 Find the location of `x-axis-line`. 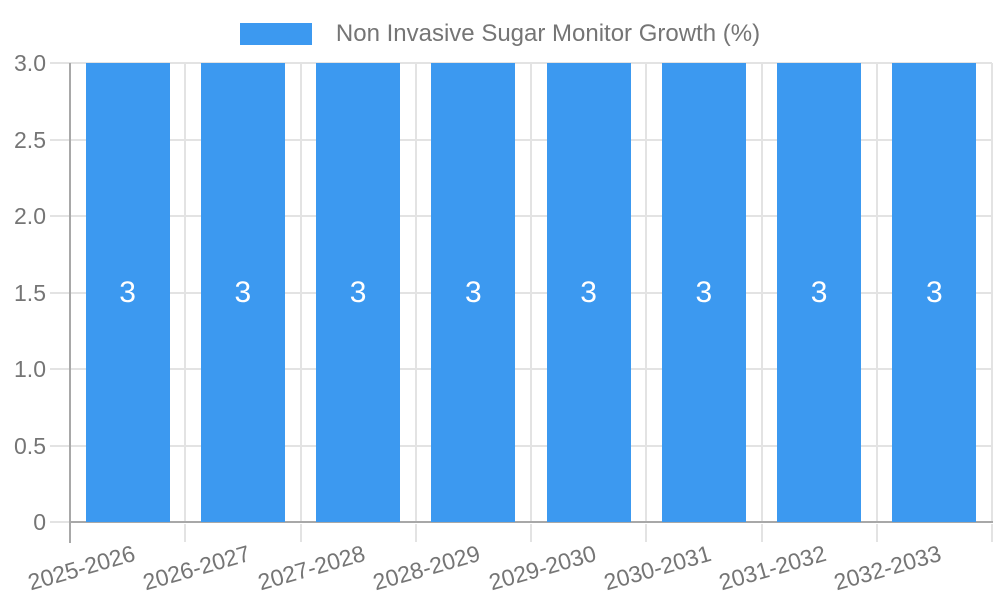

x-axis-line is located at coordinates (531, 522).